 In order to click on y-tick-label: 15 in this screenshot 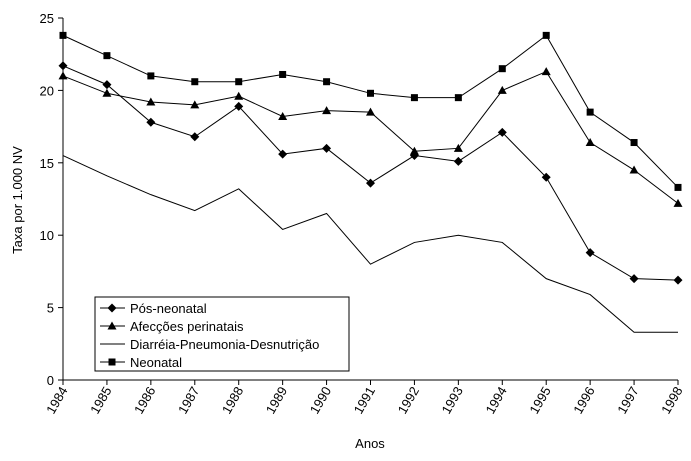, I will do `click(47, 163)`.